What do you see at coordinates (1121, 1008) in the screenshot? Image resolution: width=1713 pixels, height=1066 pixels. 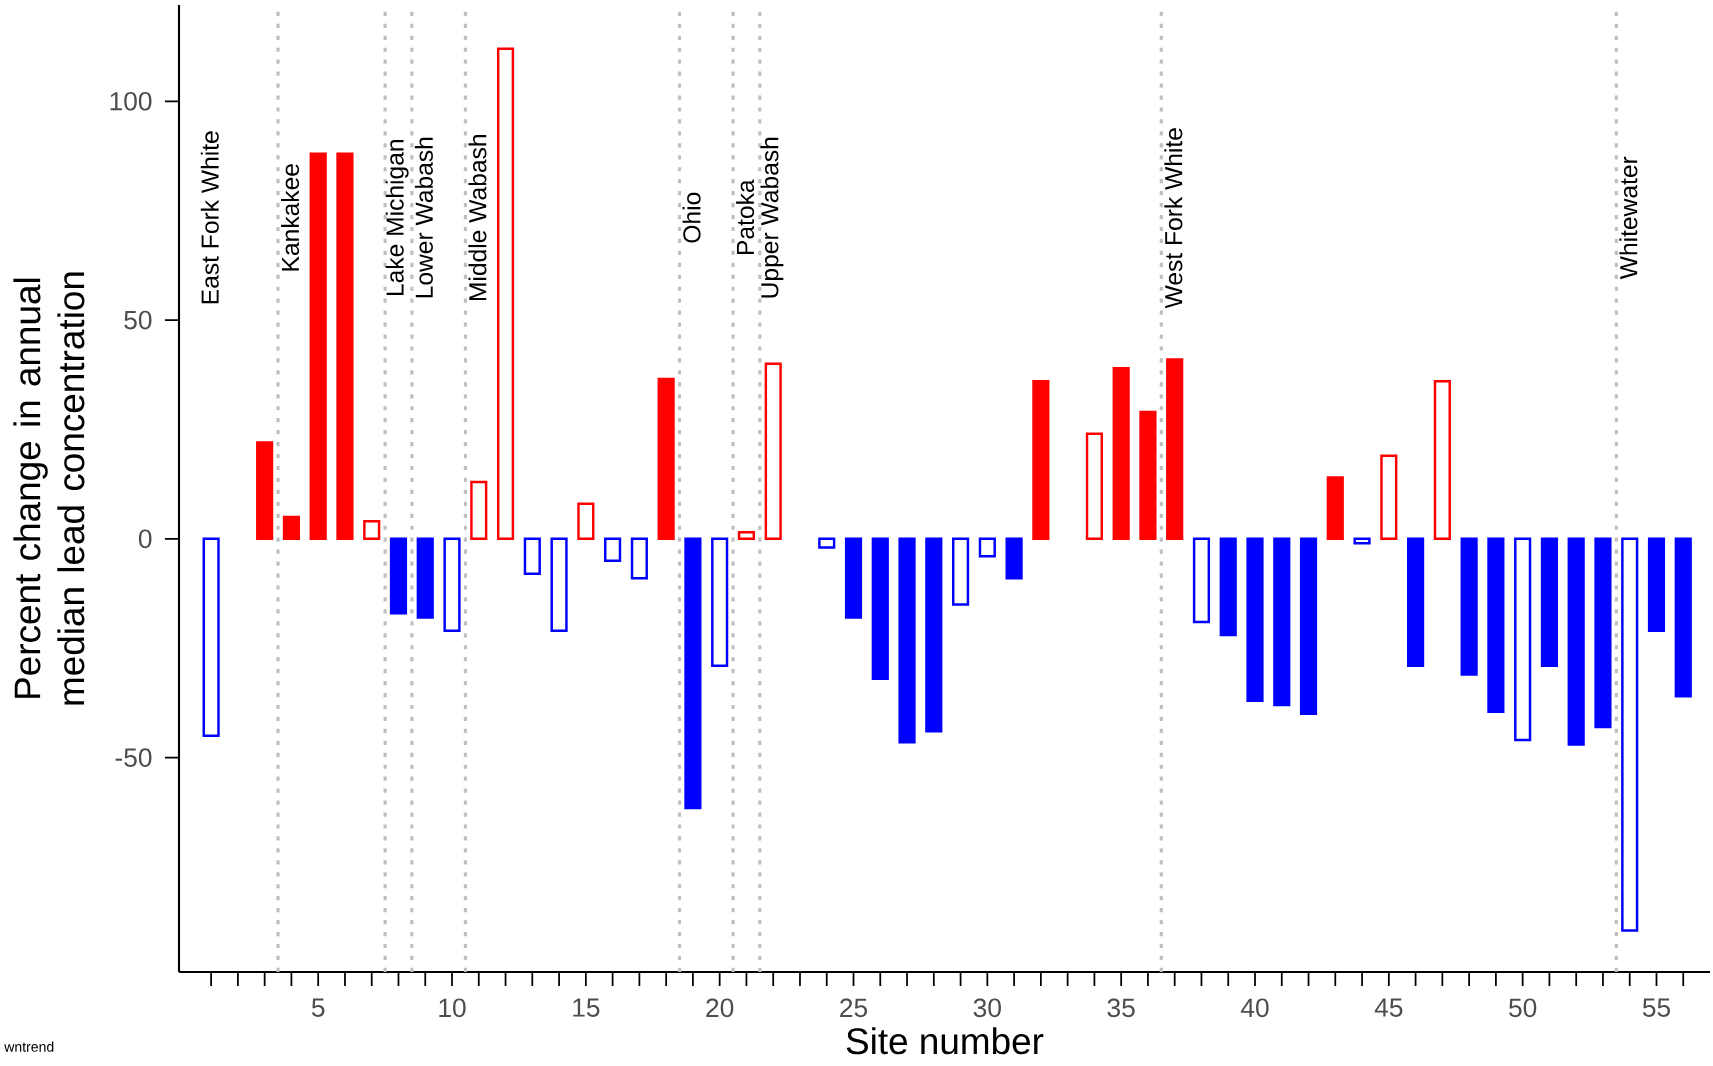 I see `x-tick-label: 35` at bounding box center [1121, 1008].